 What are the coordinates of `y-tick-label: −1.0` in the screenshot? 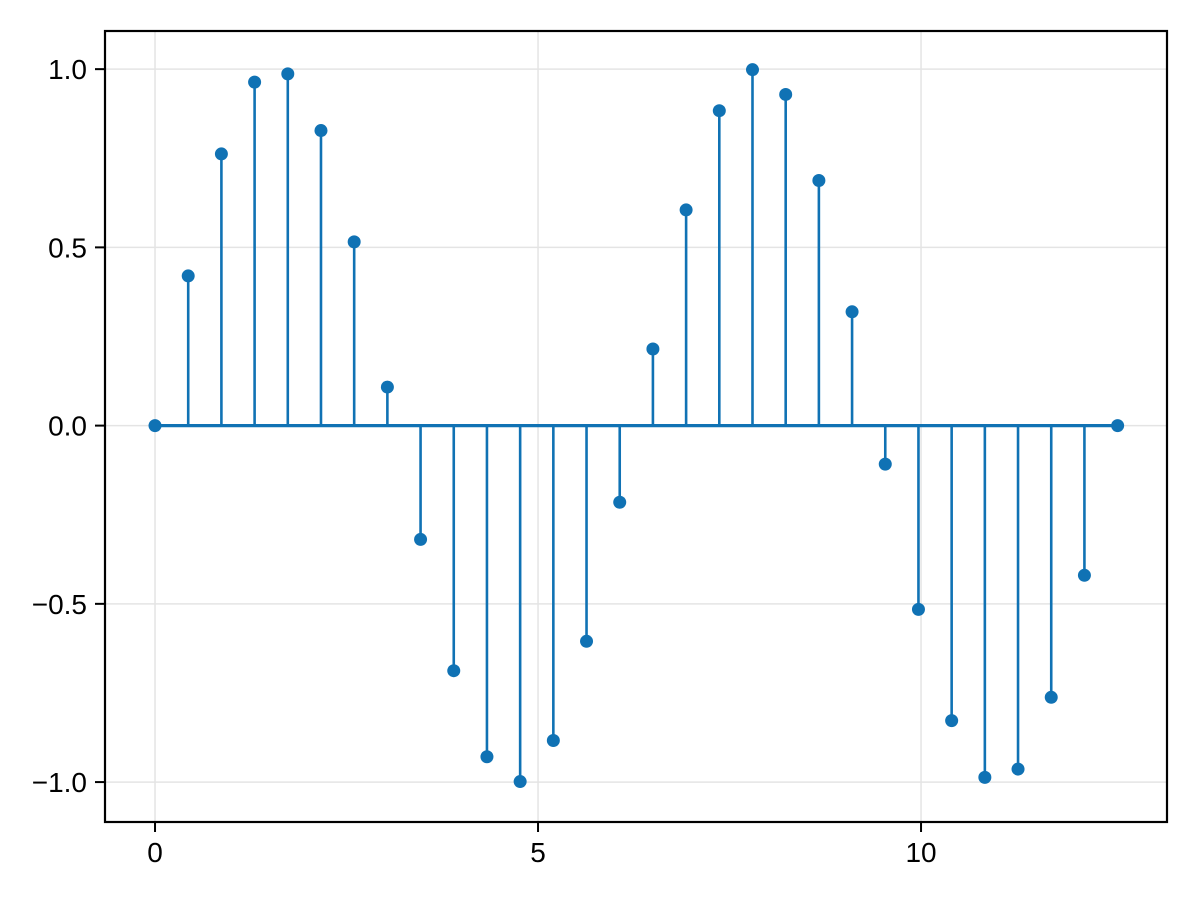 It's located at (59, 782).